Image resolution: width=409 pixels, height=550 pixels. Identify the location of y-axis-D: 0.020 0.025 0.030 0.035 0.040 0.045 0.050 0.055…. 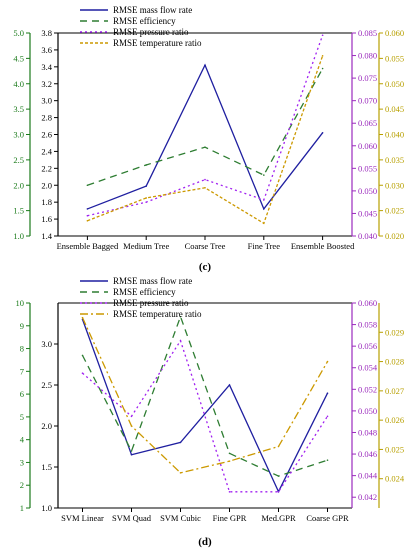
(391, 134).